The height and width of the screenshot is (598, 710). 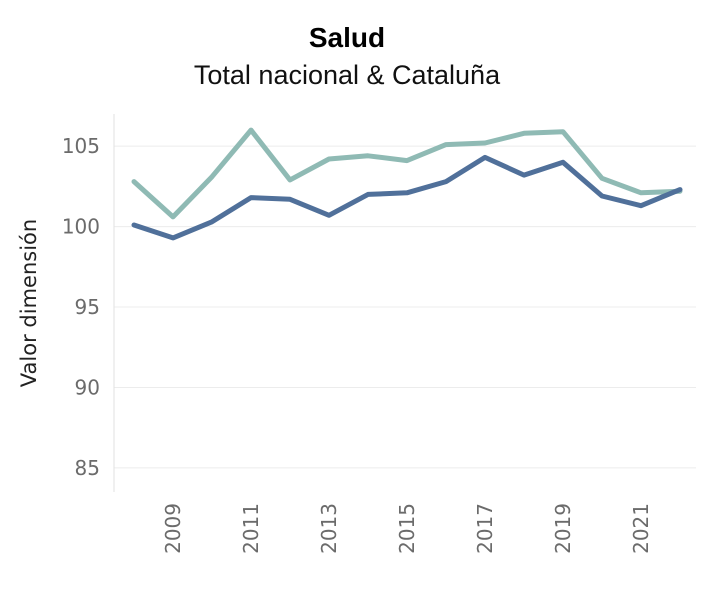 I want to click on x-tick-label: 2011, so click(x=251, y=528).